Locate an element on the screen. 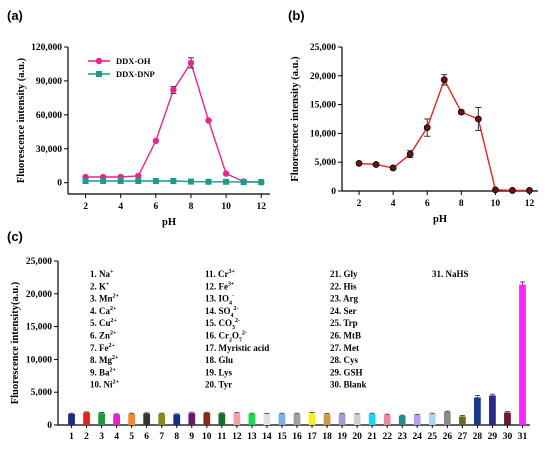  analyte-text-part: 25. Trp is located at coordinates (344, 323).